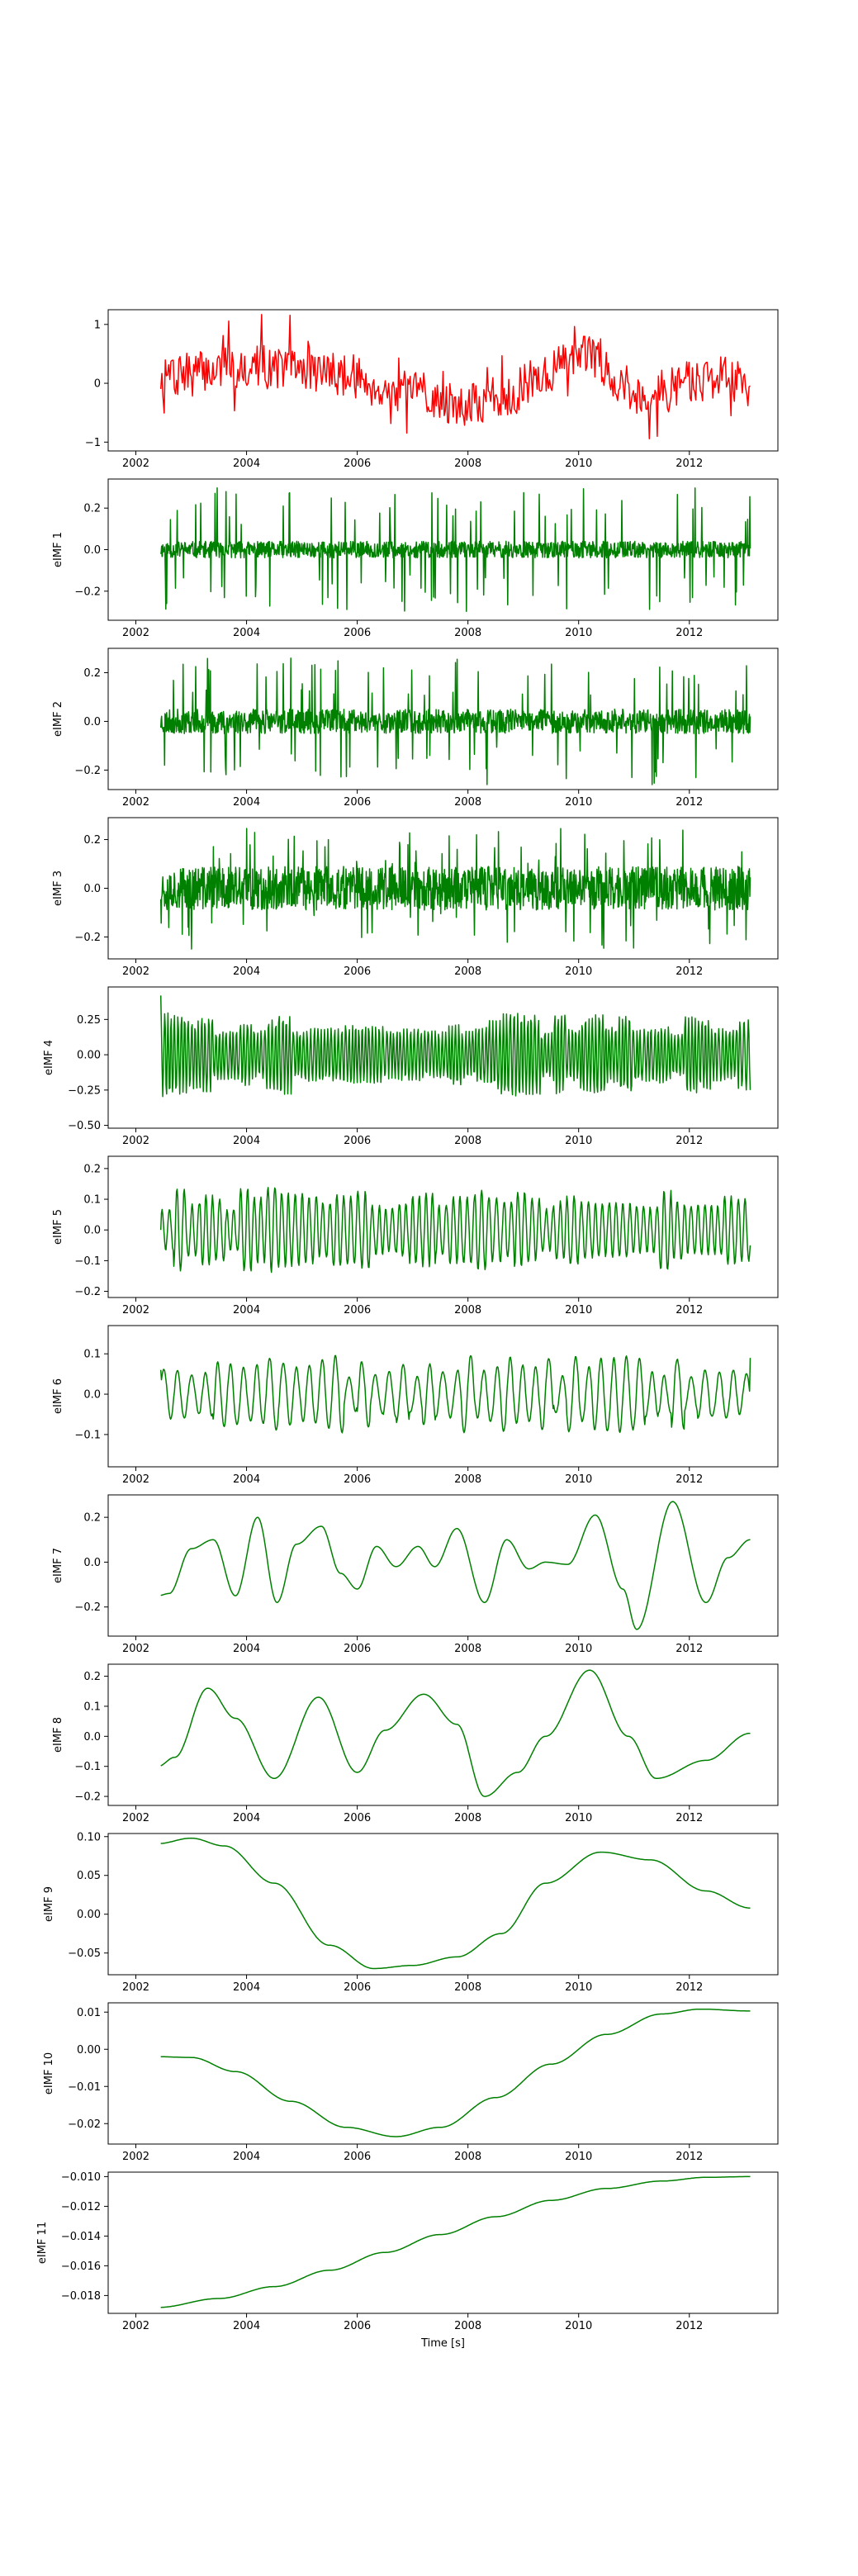  I want to click on y-axis-label: eIMF 6, so click(58, 1396).